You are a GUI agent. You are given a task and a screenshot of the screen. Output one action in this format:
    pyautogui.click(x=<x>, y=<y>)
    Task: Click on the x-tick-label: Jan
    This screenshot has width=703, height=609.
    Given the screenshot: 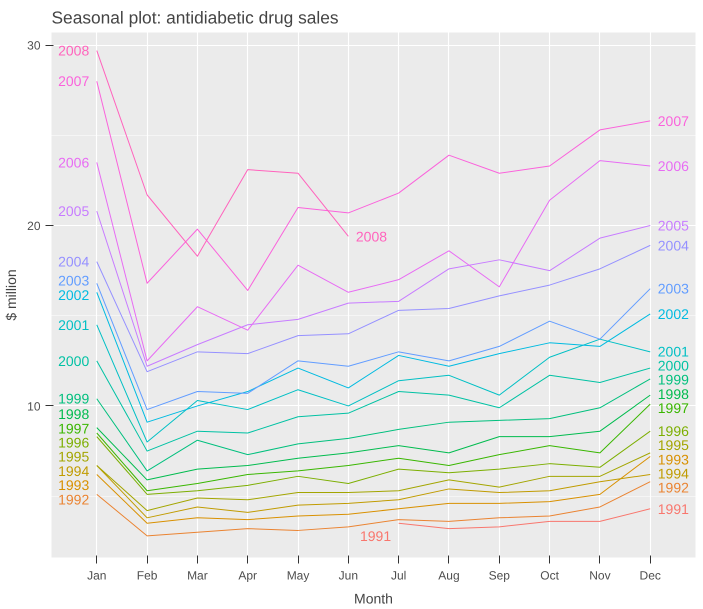 What is the action you would take?
    pyautogui.click(x=96, y=575)
    